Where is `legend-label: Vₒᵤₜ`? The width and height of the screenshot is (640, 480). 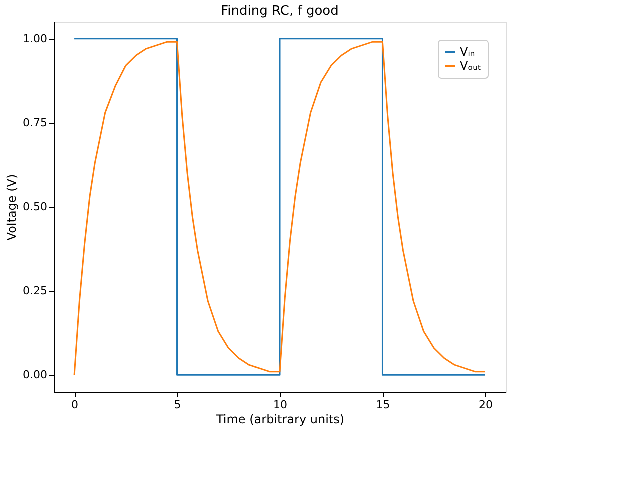 legend-label: Vₒᵤₜ is located at coordinates (471, 66).